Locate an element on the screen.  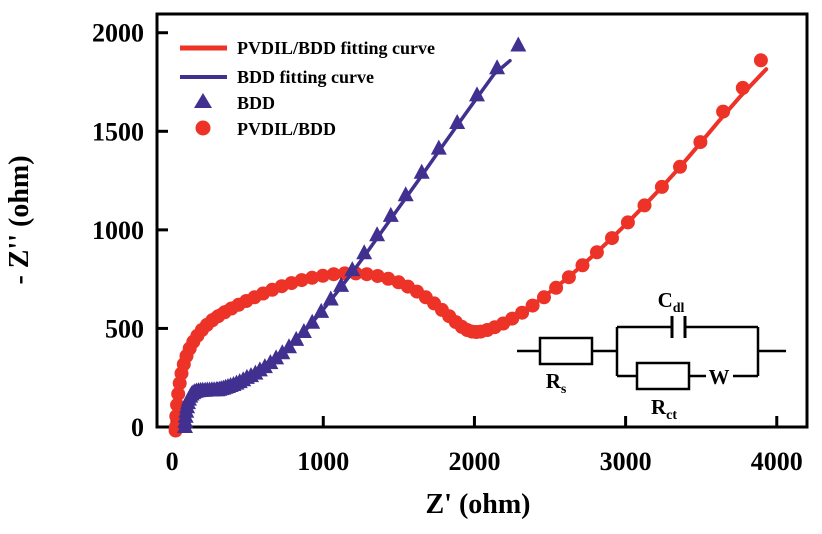
y-tick-label: 1500 is located at coordinates (118, 131).